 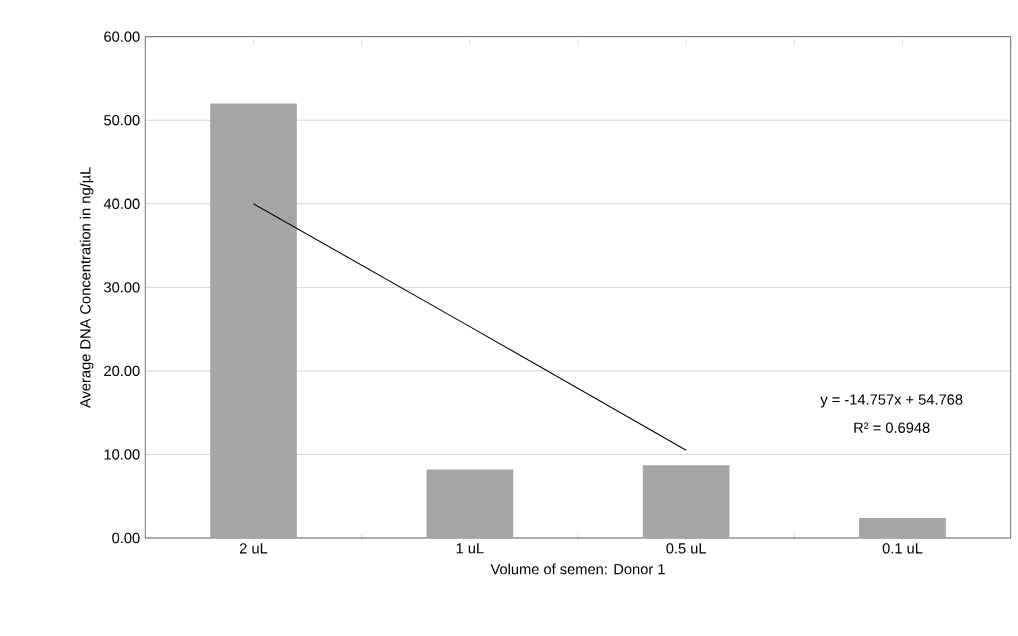 I want to click on y-tick-label: 10.00, so click(x=122, y=454).